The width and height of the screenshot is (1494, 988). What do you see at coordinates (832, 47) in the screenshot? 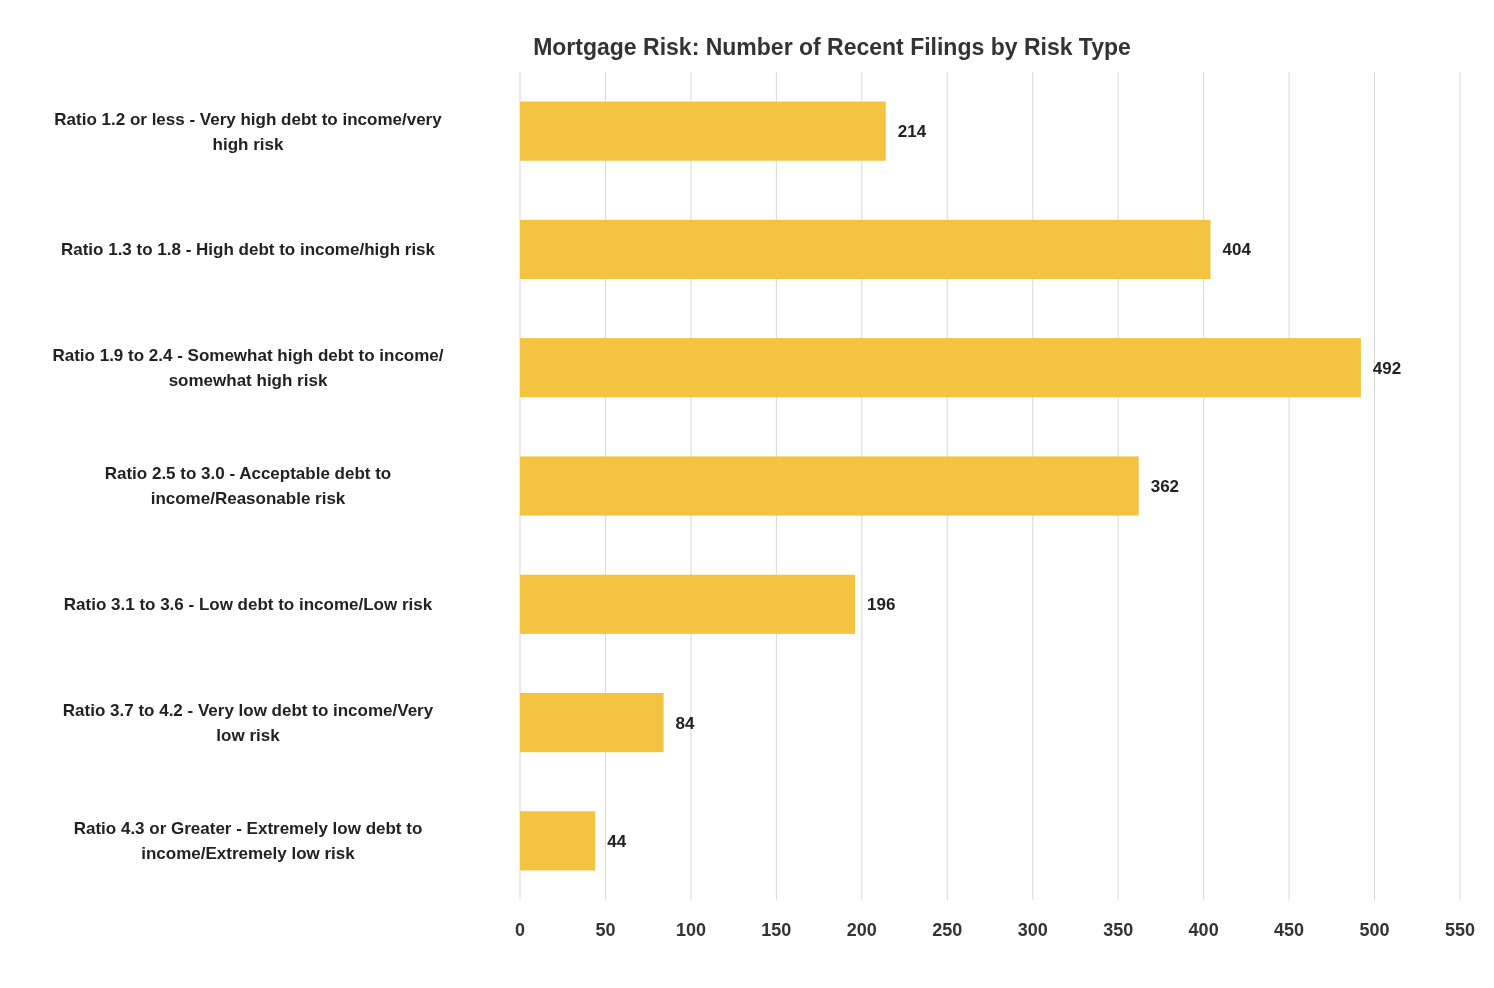
I see `chart-title: Mortgage Risk: Number of Recent Filings by Risk Type` at bounding box center [832, 47].